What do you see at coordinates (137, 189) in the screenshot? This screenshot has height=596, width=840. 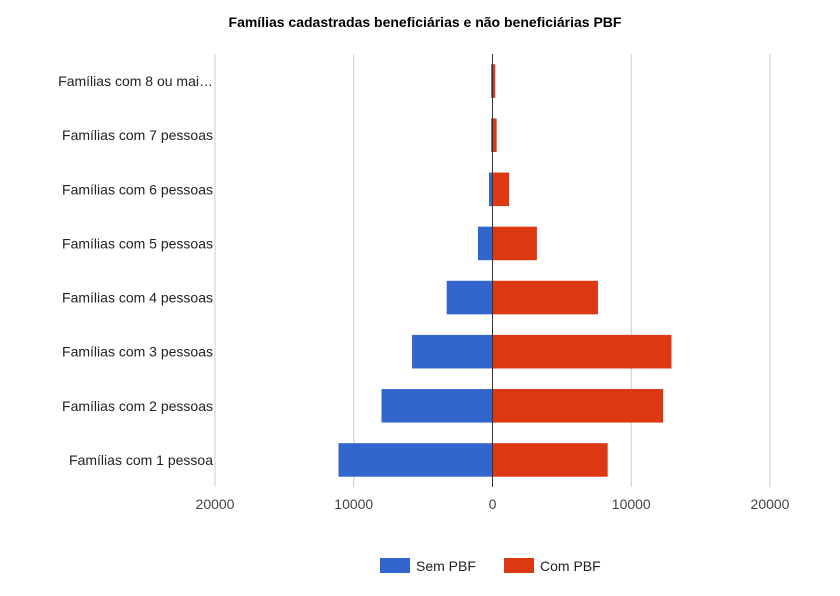 I see `category-label-2: Famílias com 6 pessoas` at bounding box center [137, 189].